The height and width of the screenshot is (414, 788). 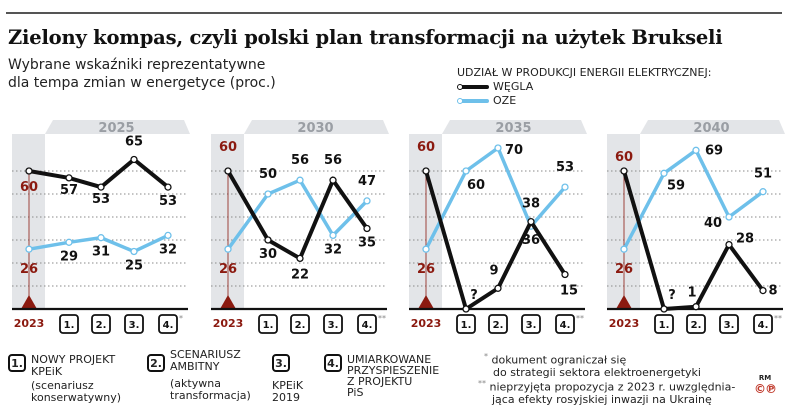 I want to click on scenario-1-line2: KPEiK, so click(x=47, y=371).